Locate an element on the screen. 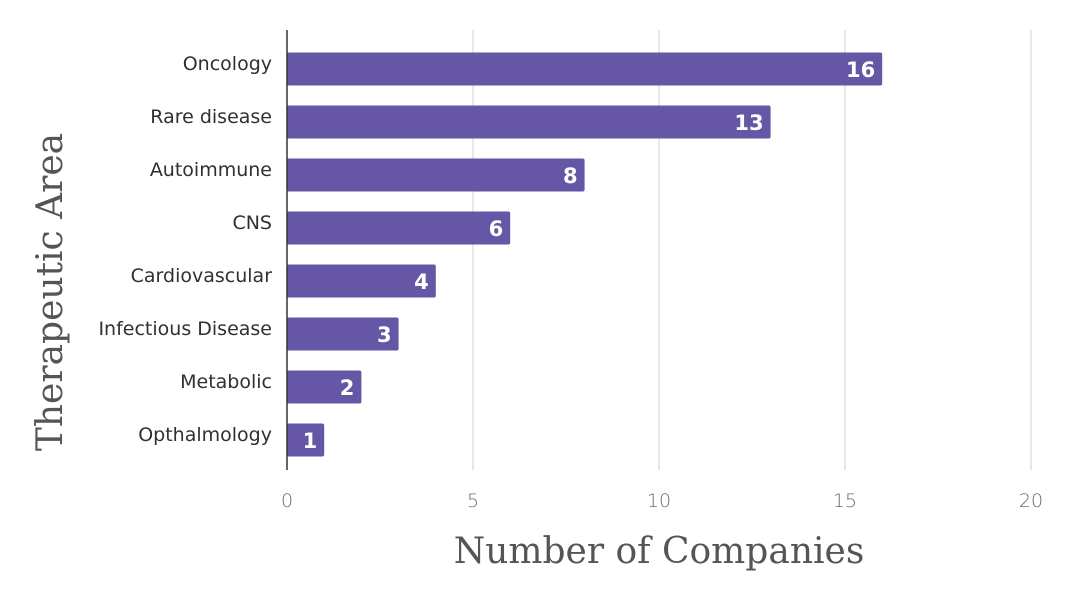 The image size is (1080, 597). x-tick-label-5: 5 is located at coordinates (473, 501).